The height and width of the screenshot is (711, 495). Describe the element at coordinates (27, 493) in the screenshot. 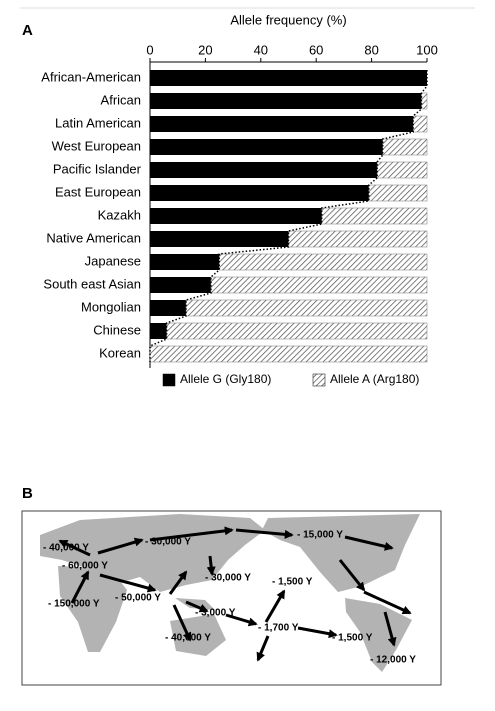

I see `panel-label: B` at that location.